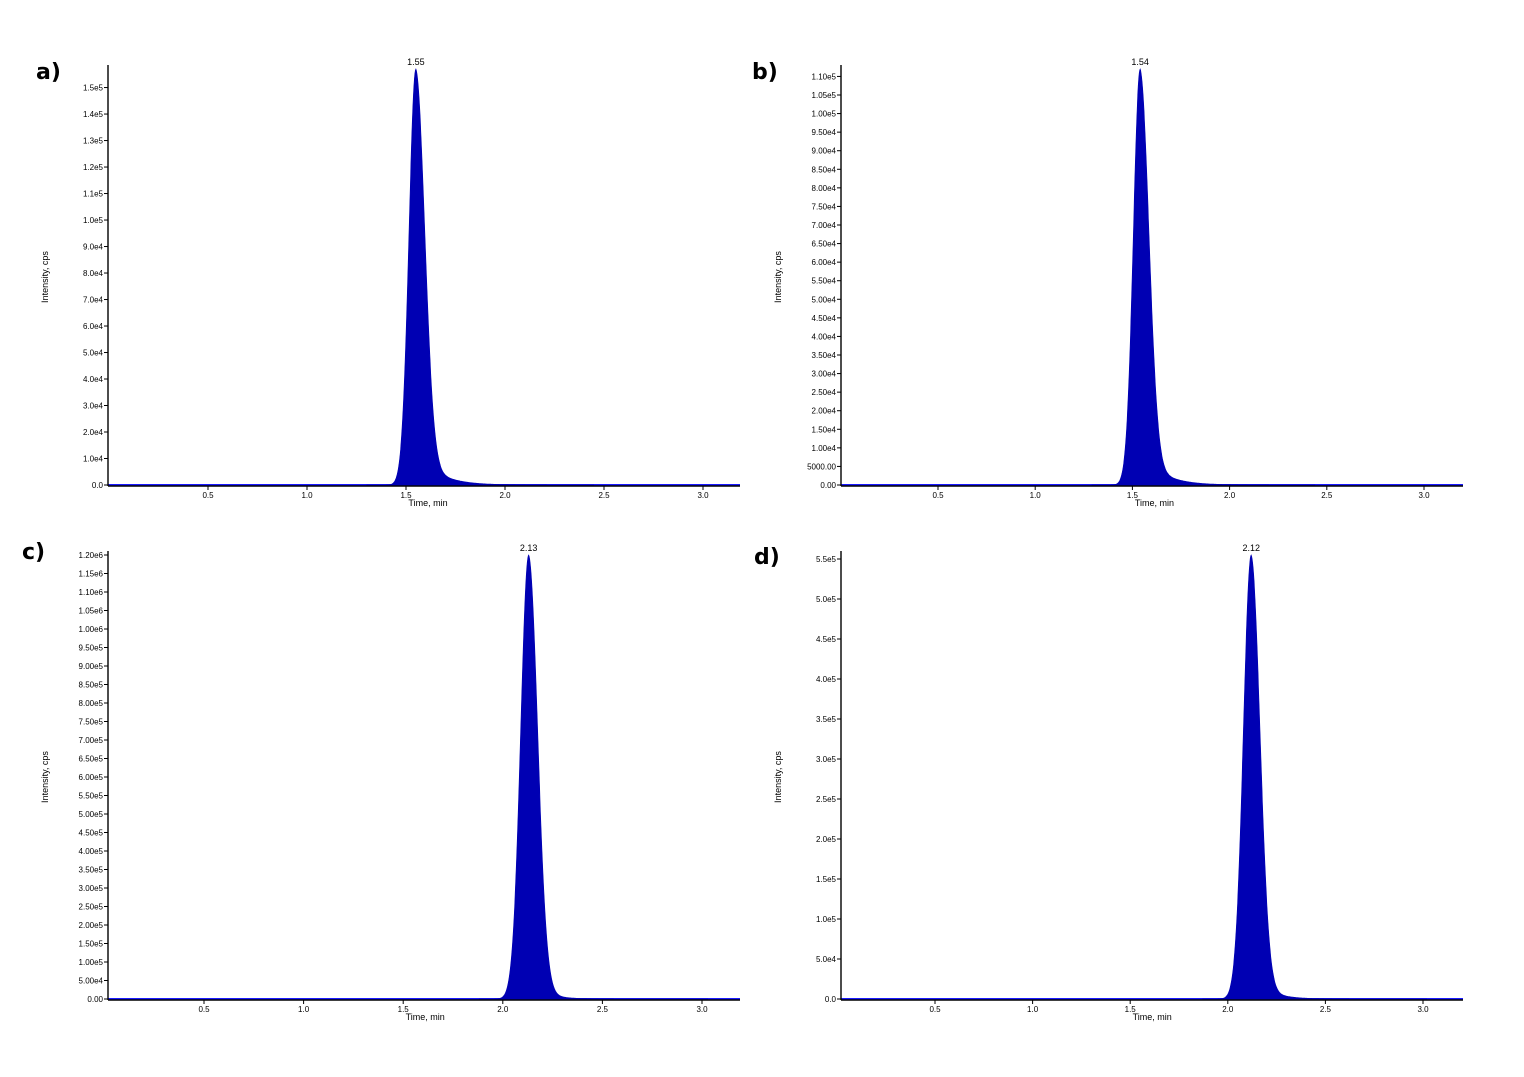 Image resolution: width=1524 pixels, height=1077 pixels. What do you see at coordinates (91, 611) in the screenshot?
I see `y-tick-label: 1.05e6` at bounding box center [91, 611].